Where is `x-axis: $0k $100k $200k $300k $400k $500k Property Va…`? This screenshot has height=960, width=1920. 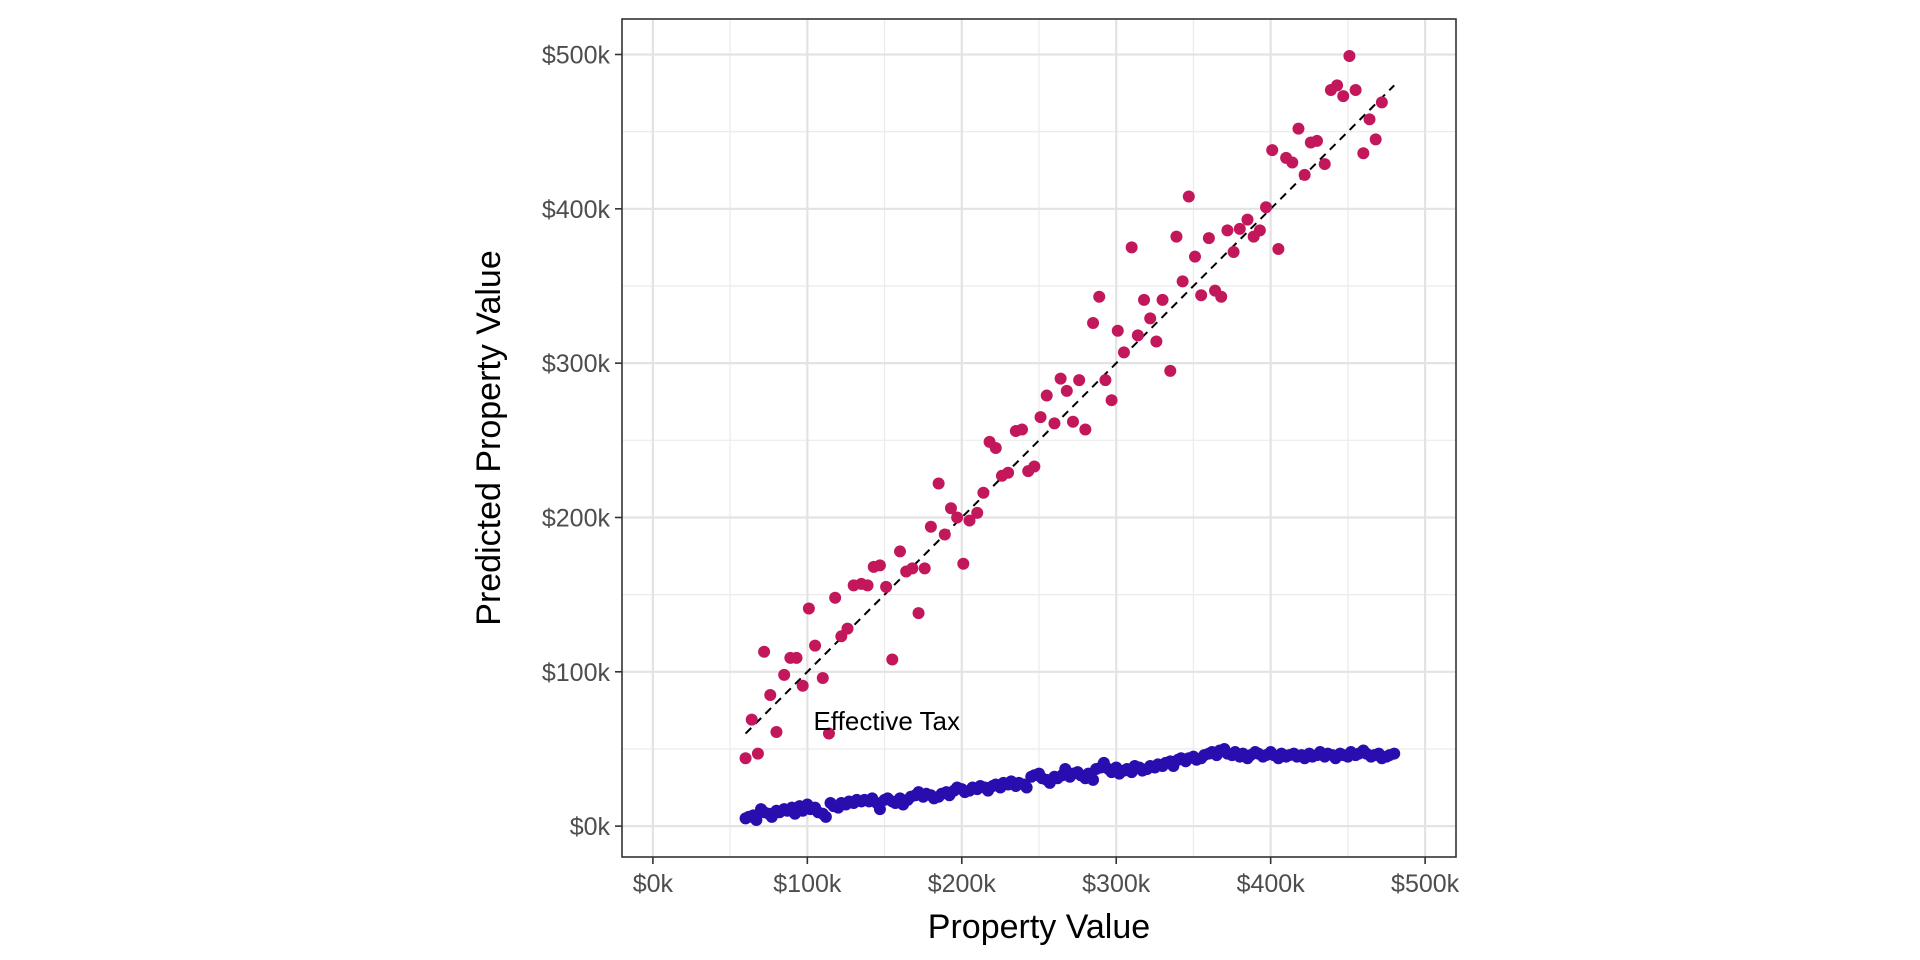 x-axis: $0k $100k $200k $300k $400k $500k Property Va… is located at coordinates (1046, 901).